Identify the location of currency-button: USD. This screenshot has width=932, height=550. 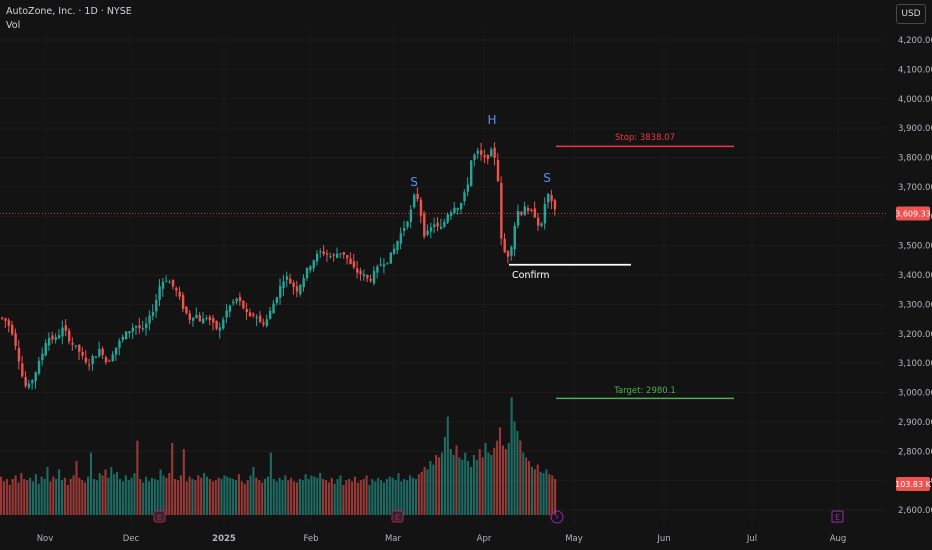
(911, 14).